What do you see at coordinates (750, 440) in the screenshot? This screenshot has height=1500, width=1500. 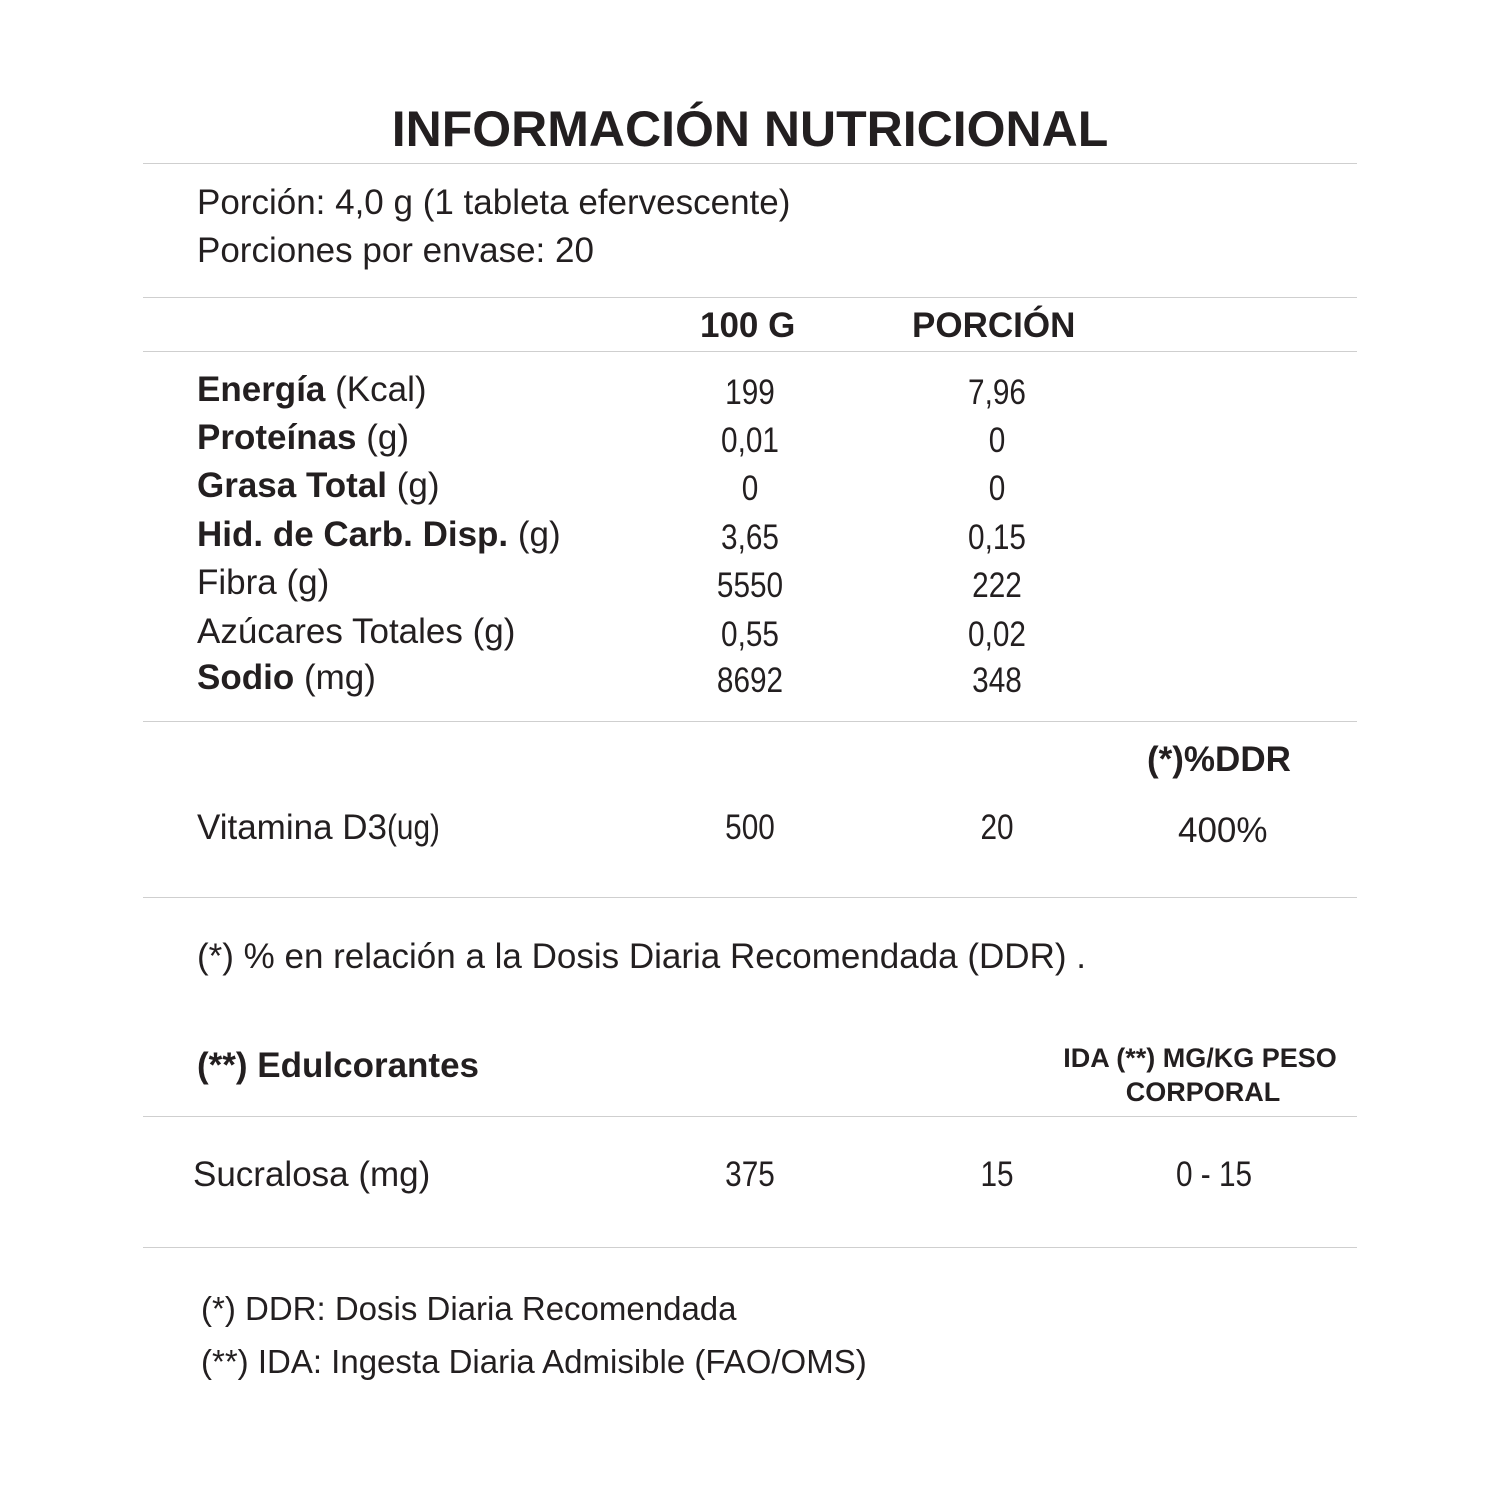 I see `nutrient-per100: 0,01` at bounding box center [750, 440].